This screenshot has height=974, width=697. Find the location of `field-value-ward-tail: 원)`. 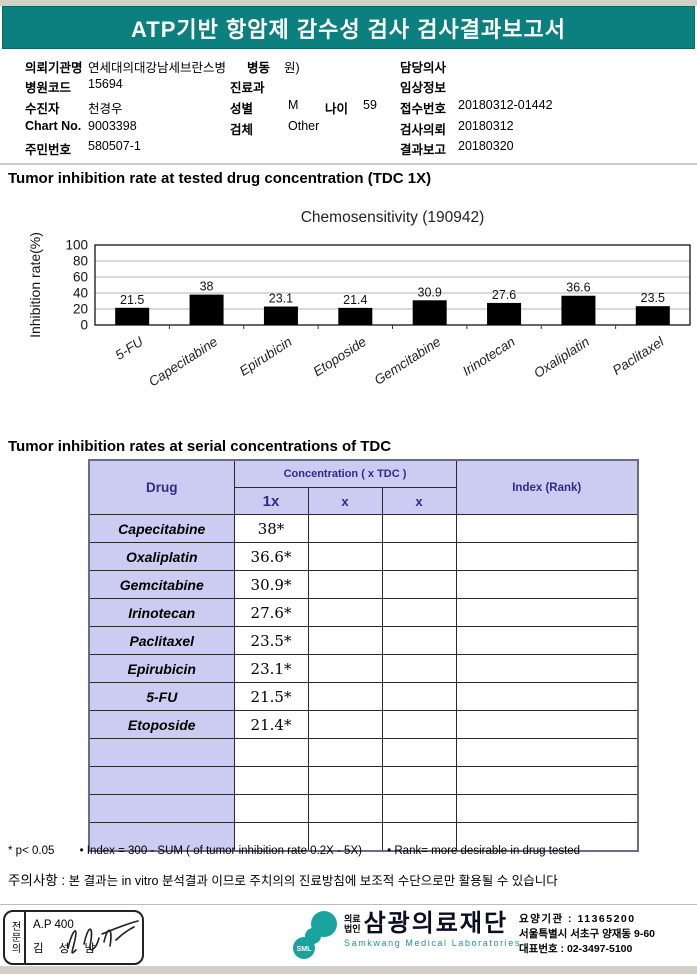

field-value-ward-tail: 원) is located at coordinates (292, 68).